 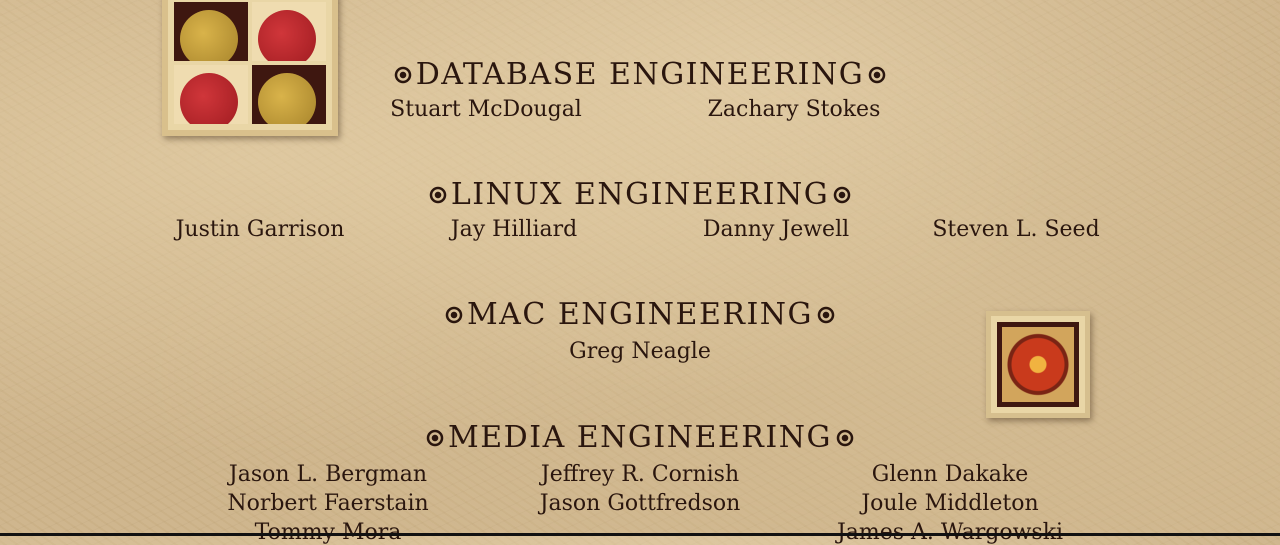 What do you see at coordinates (328, 474) in the screenshot?
I see `credit-name: Jason L. Bergman` at bounding box center [328, 474].